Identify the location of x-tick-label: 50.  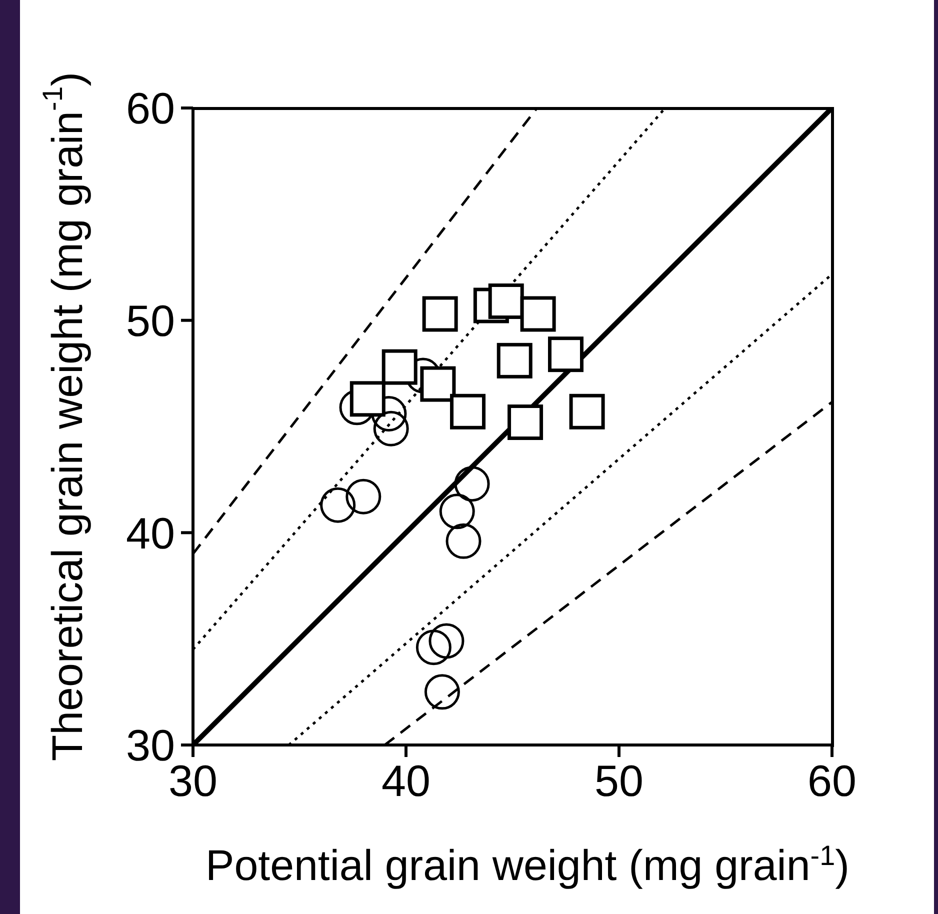
(619, 781).